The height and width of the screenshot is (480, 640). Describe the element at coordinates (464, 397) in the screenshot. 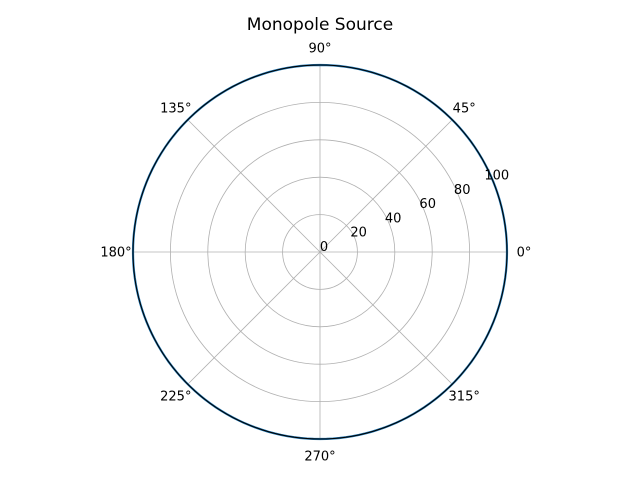

I see `theta-tick-label-7: 315°` at that location.